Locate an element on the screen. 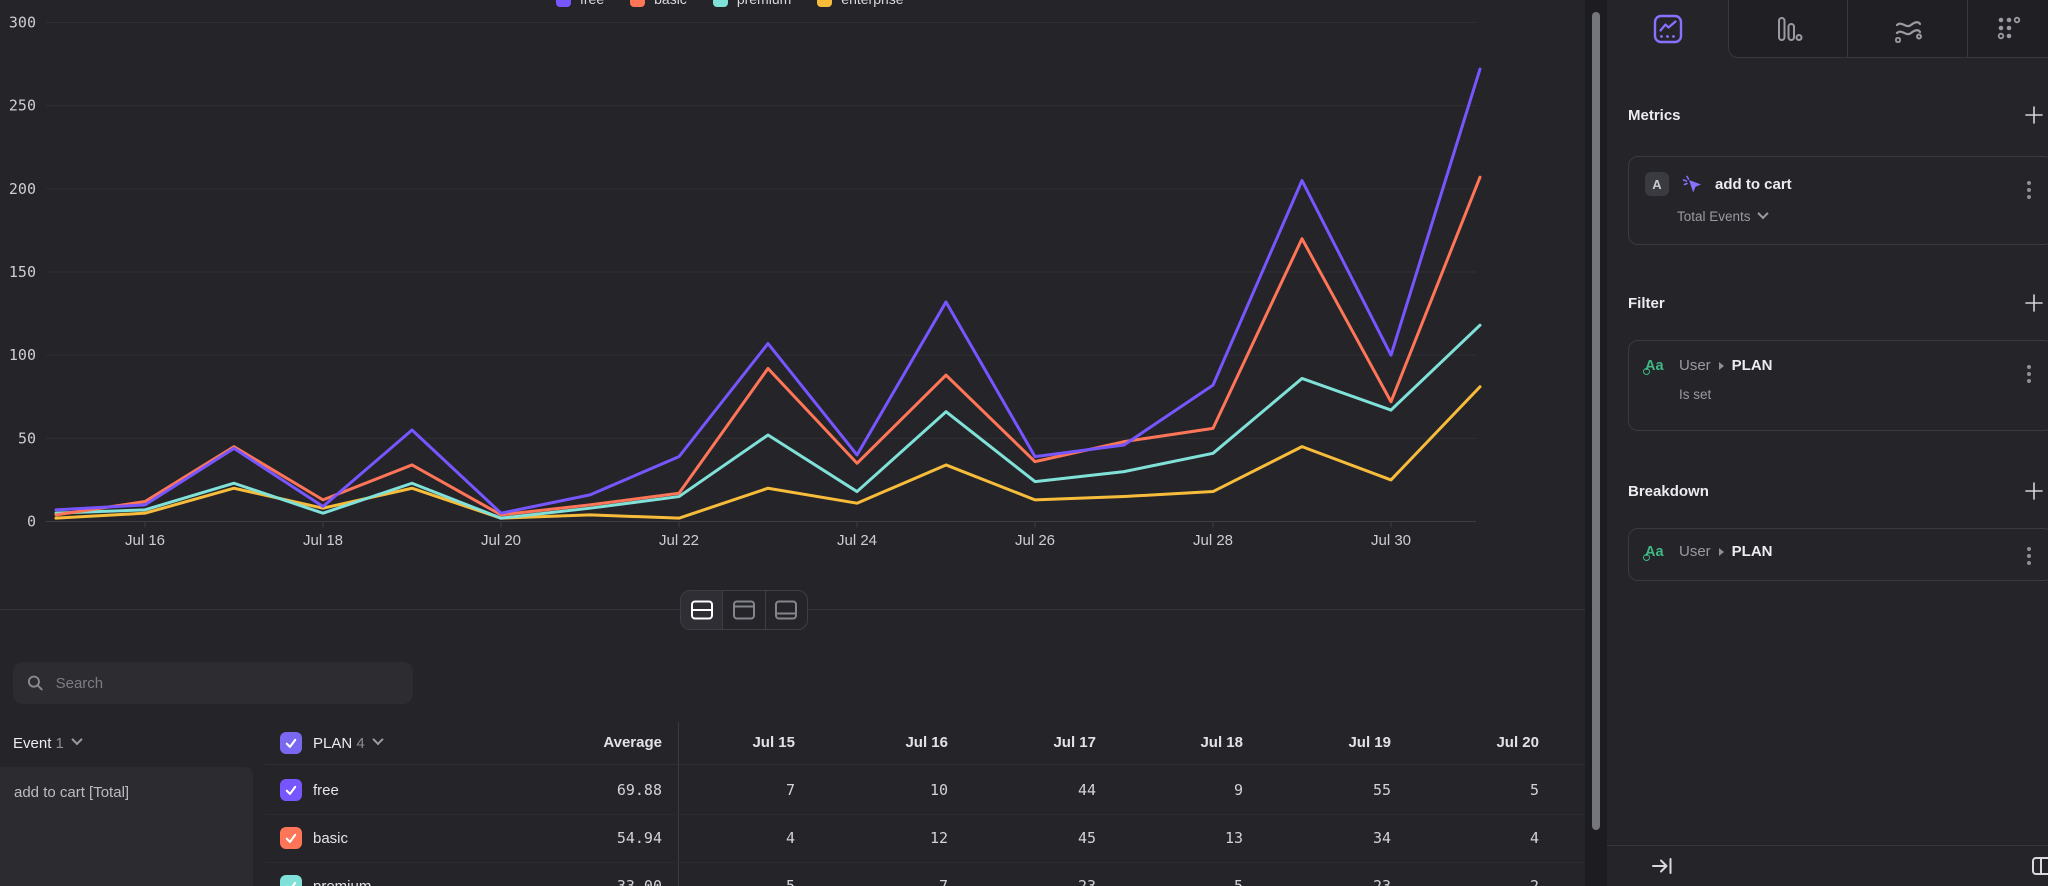 The width and height of the screenshot is (2048, 886). breakdown-scope: User is located at coordinates (1695, 551).